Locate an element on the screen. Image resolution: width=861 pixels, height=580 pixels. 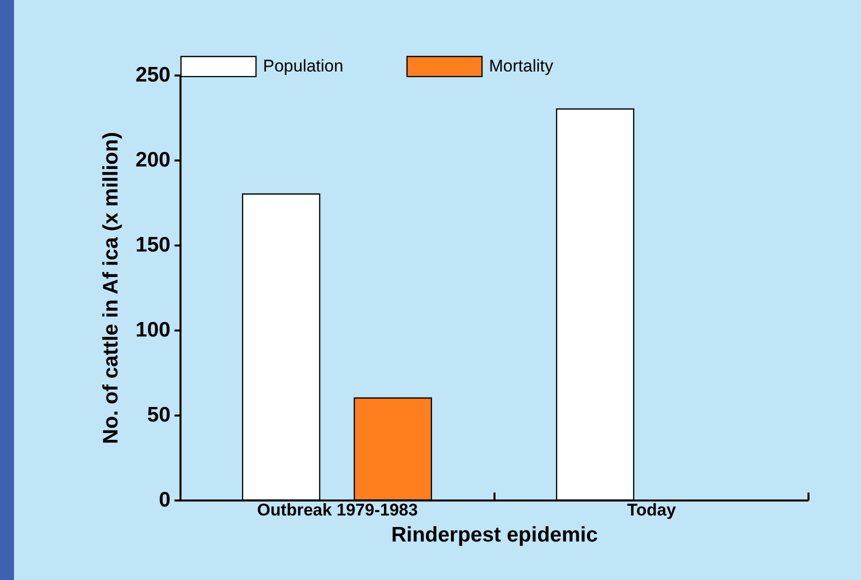
x-axis-title: Rinderpest epidemic is located at coordinates (494, 535).